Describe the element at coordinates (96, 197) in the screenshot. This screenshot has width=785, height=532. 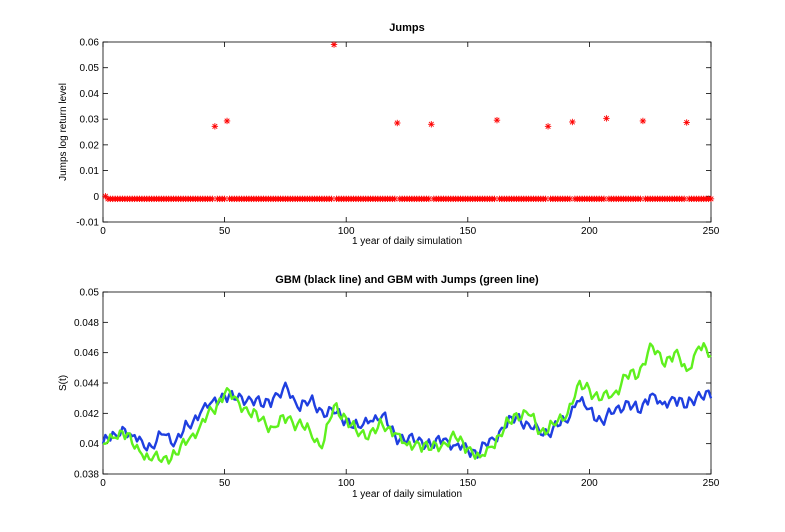
I see `jumps-y-tick-label: 0` at that location.